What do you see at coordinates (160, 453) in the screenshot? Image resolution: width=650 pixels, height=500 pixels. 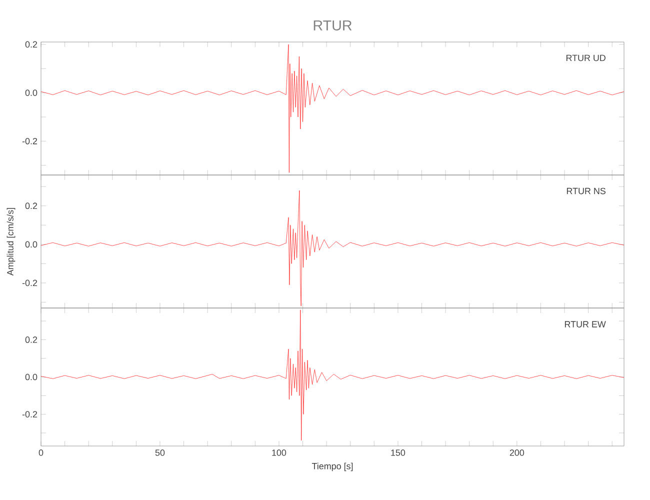 I see `x-tick-label: 50` at bounding box center [160, 453].